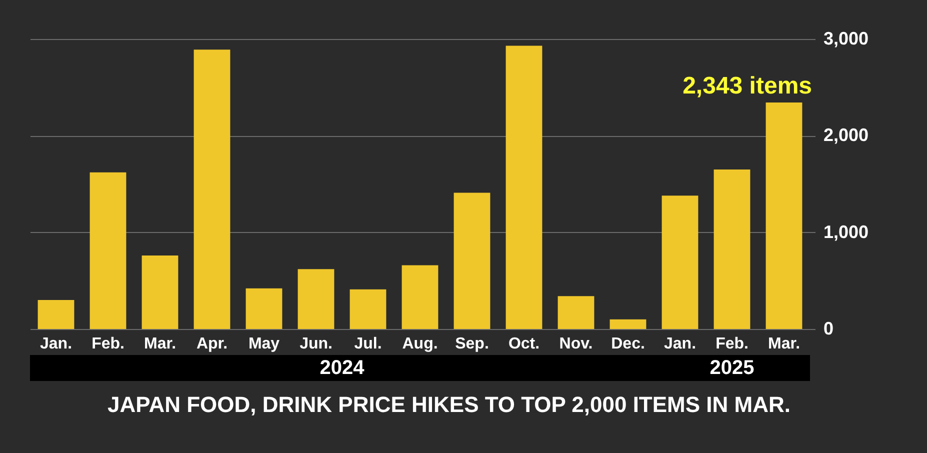 This screenshot has height=453, width=927. What do you see at coordinates (732, 368) in the screenshot?
I see `text: 2025` at bounding box center [732, 368].